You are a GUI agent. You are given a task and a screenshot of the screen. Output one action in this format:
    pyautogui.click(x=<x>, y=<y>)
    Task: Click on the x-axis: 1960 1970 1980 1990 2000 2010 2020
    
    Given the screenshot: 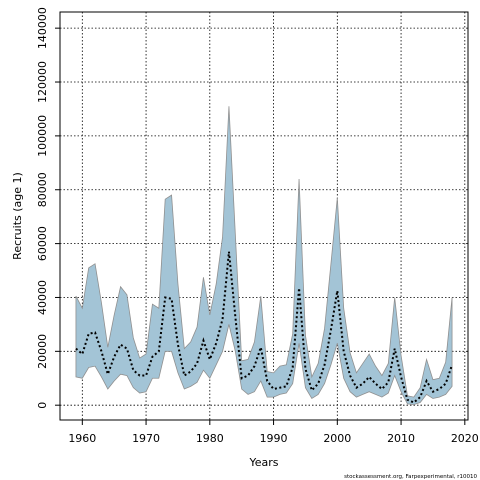 What is the action you would take?
    pyautogui.click(x=273, y=432)
    